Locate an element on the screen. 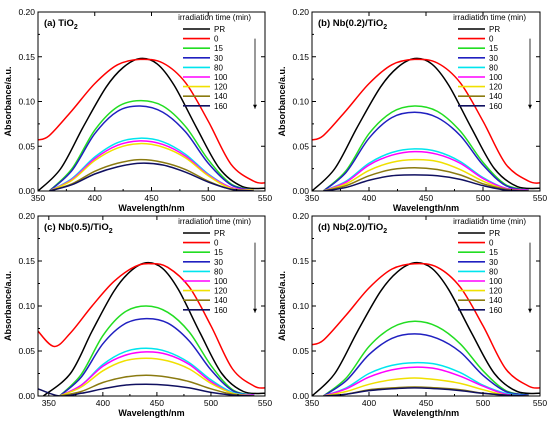 This screenshot has width=550, height=428. panel-label: (a) TiO2 is located at coordinates (61, 24).